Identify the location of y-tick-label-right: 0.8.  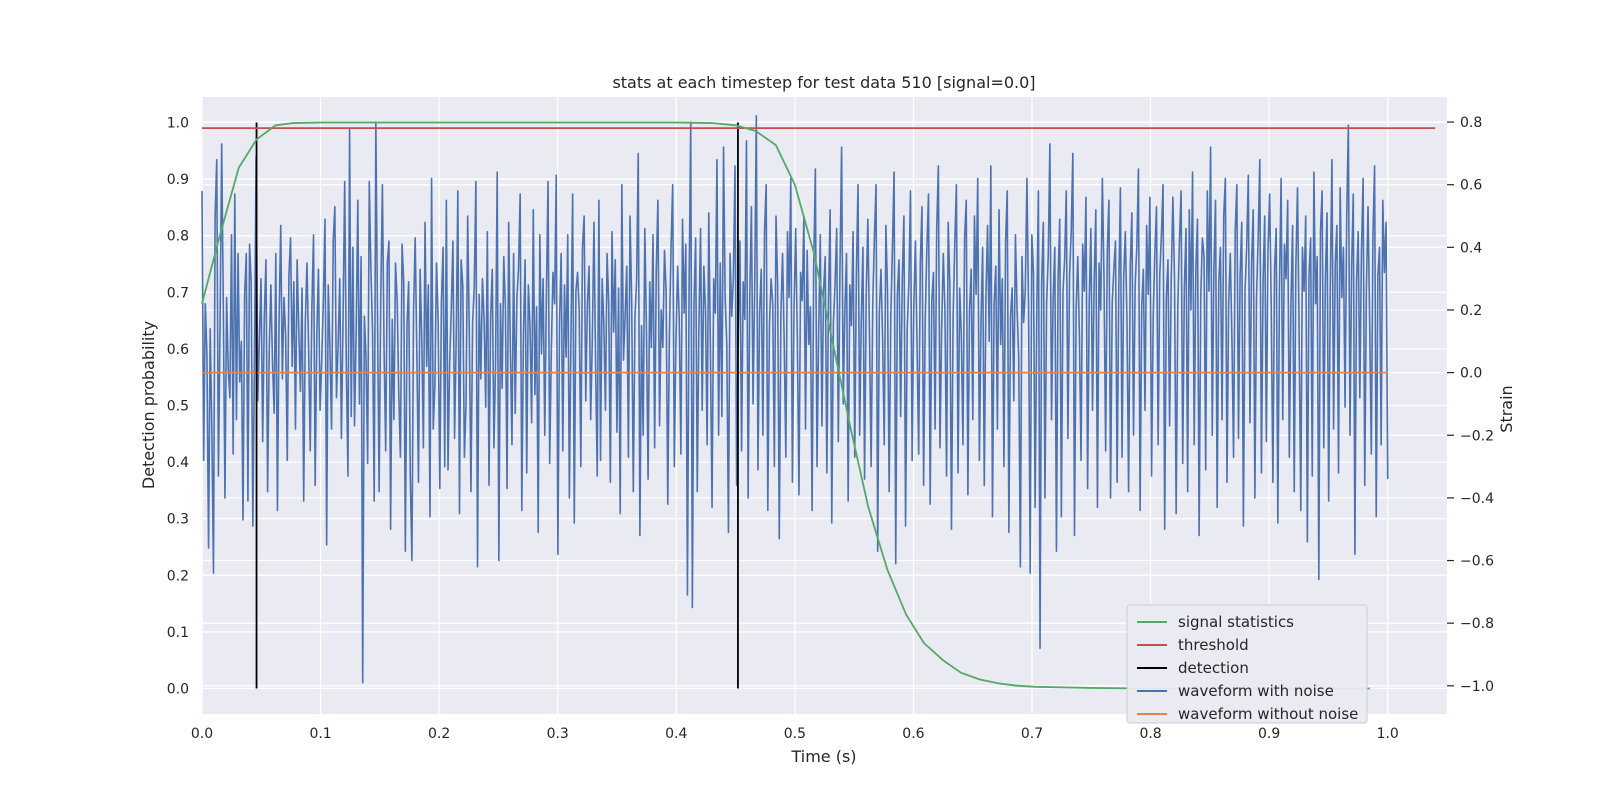
(1471, 123).